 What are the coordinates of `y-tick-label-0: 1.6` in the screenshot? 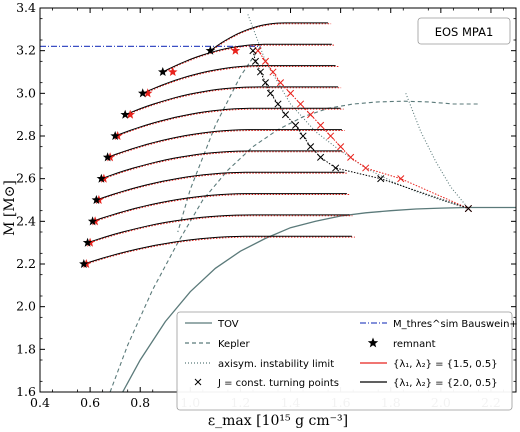 It's located at (26, 391).